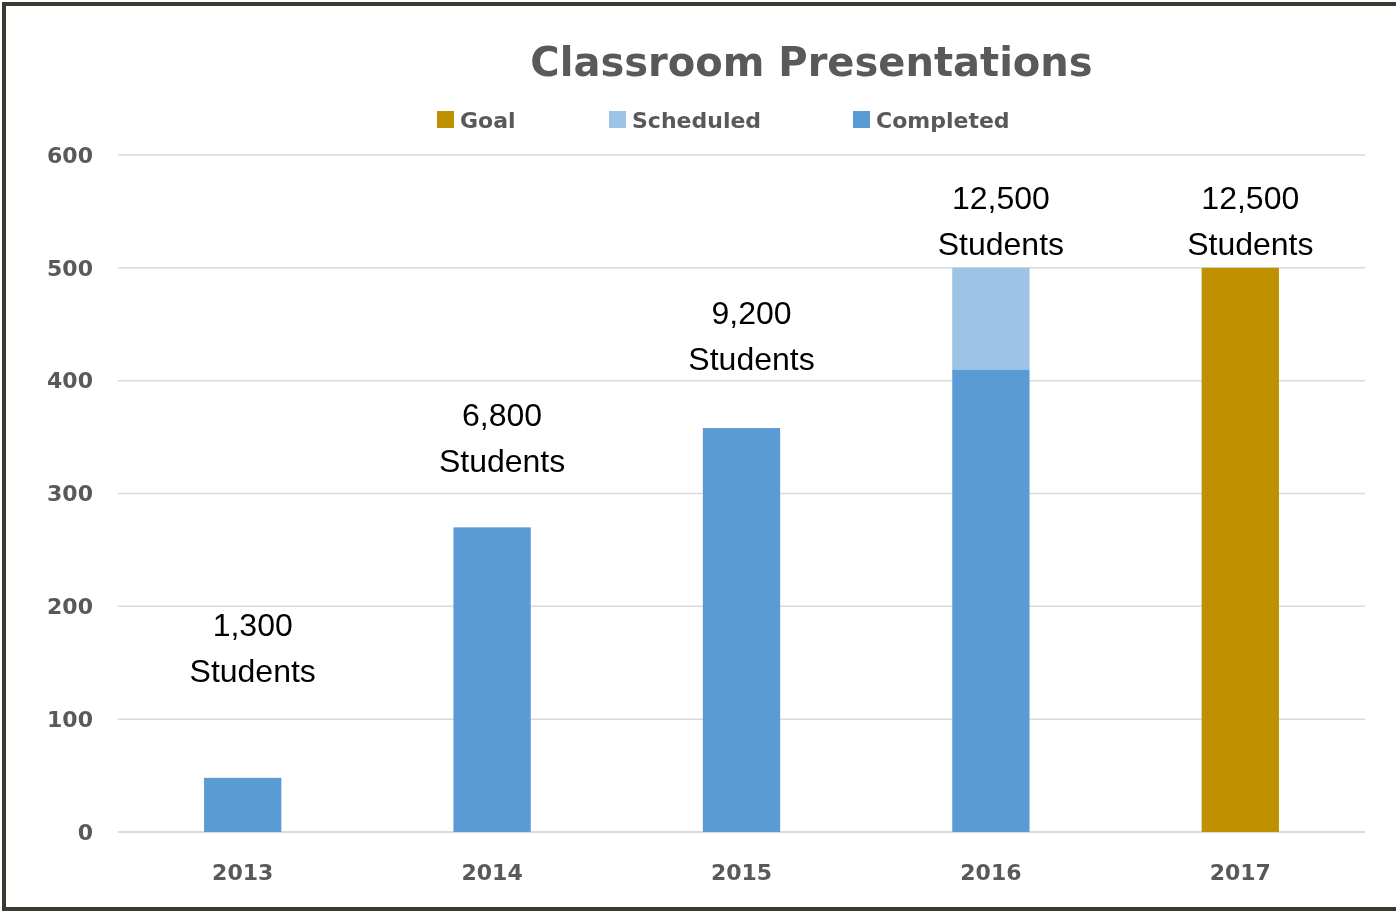 This screenshot has height=913, width=1396. What do you see at coordinates (70, 494) in the screenshot?
I see `y-tick-label: 300` at bounding box center [70, 494].